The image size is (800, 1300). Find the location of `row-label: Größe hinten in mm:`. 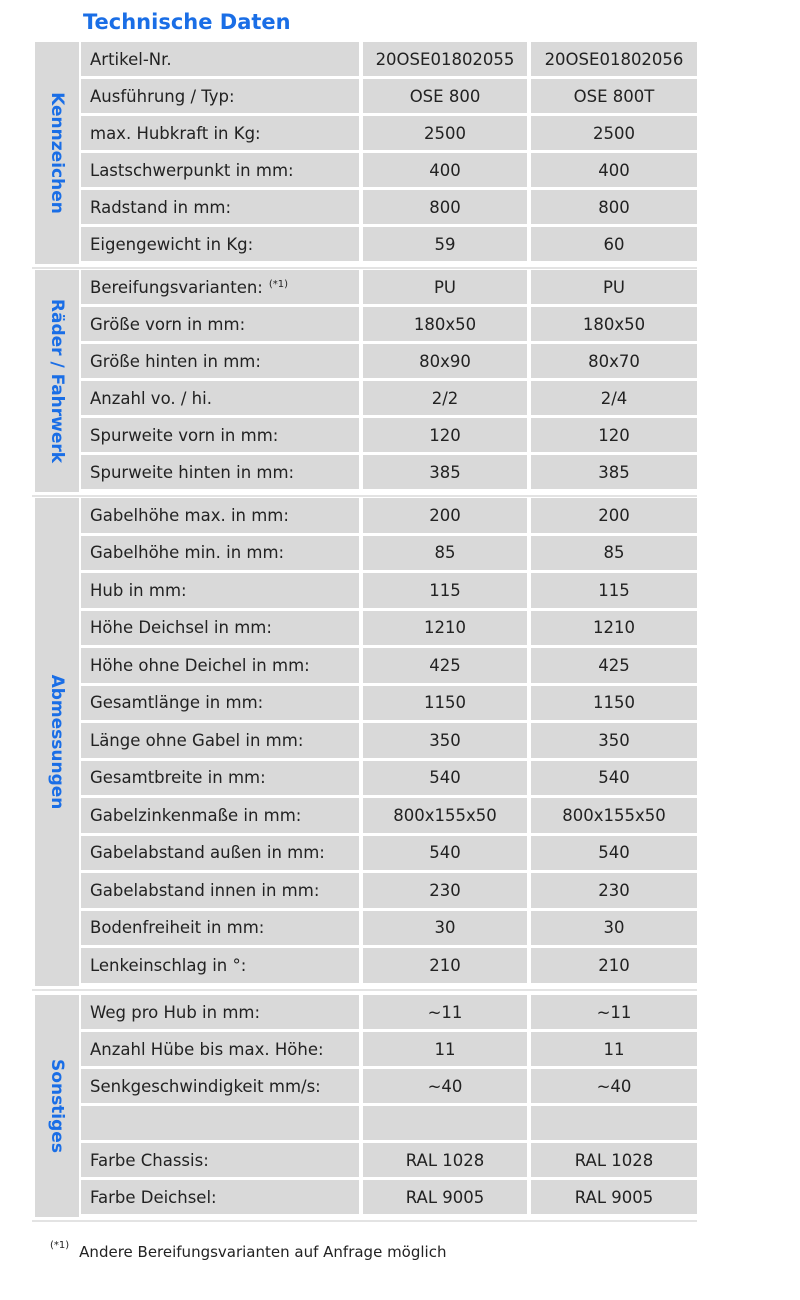

row-label: Größe hinten in mm: is located at coordinates (220, 362).